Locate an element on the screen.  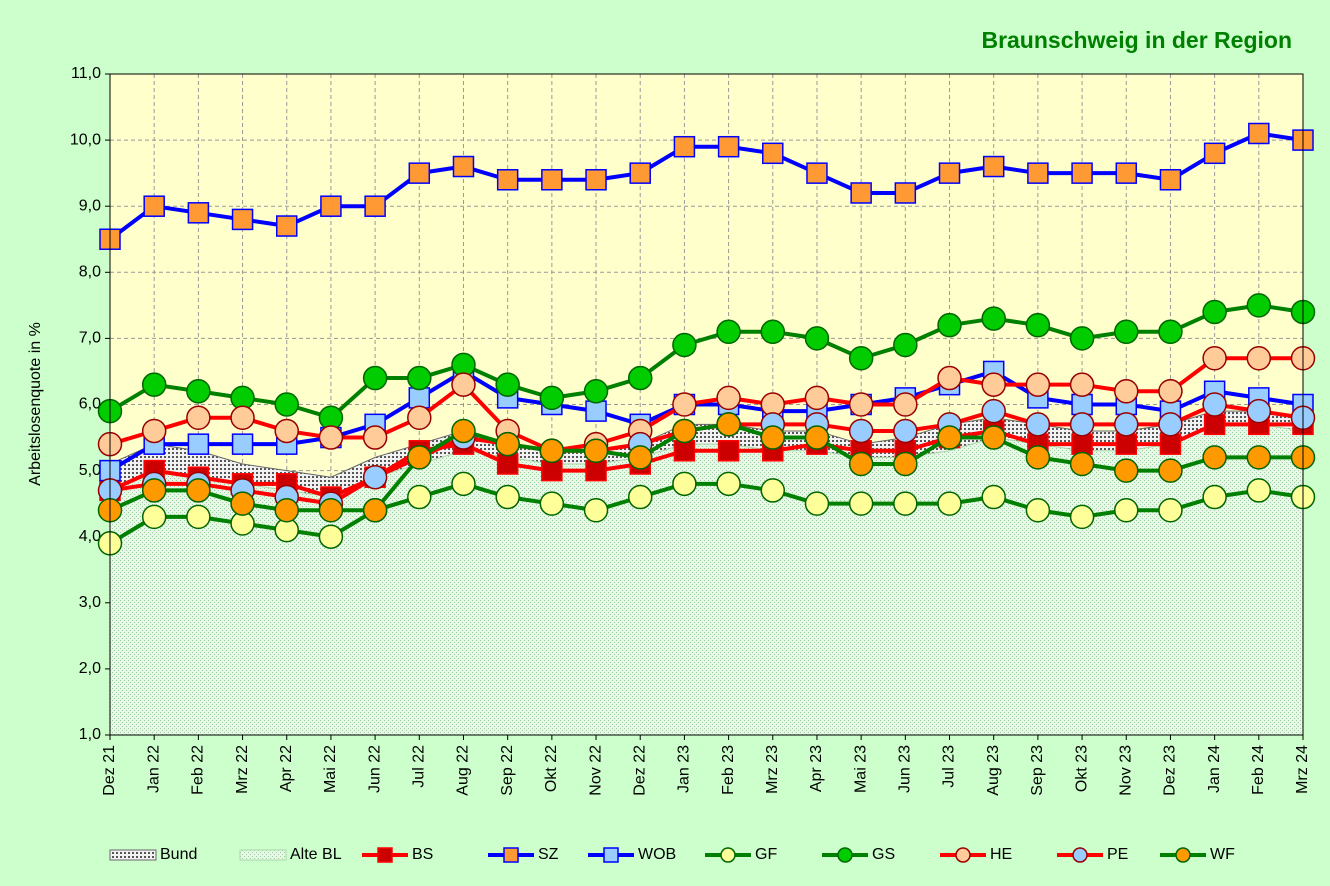
legend-item: Bund is located at coordinates (153, 854).